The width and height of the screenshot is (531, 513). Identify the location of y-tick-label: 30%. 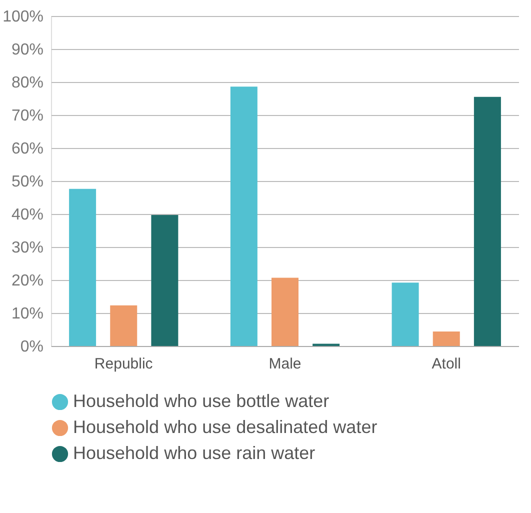
(27, 248).